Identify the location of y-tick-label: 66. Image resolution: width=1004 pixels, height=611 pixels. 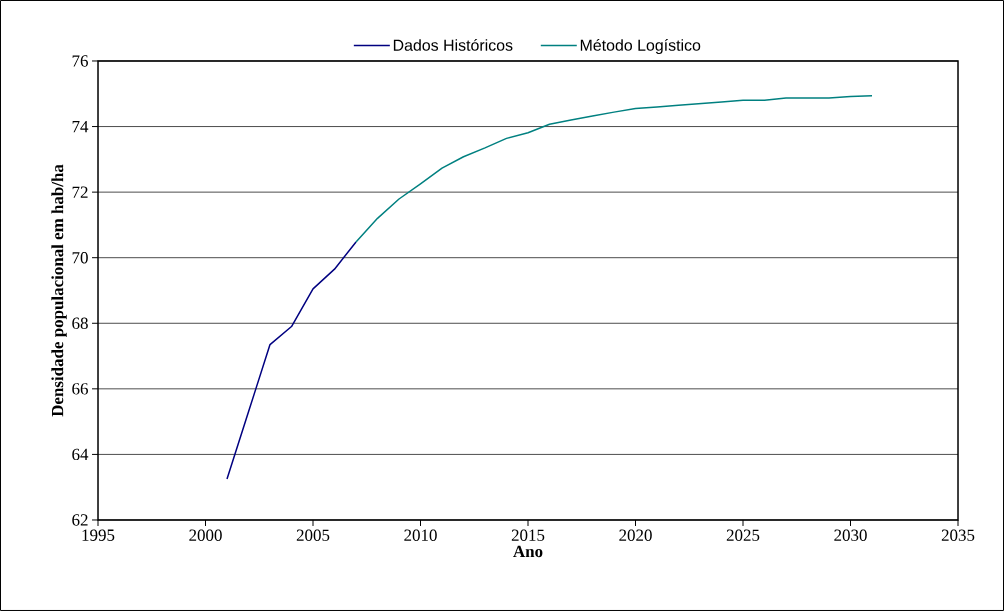
(80, 389).